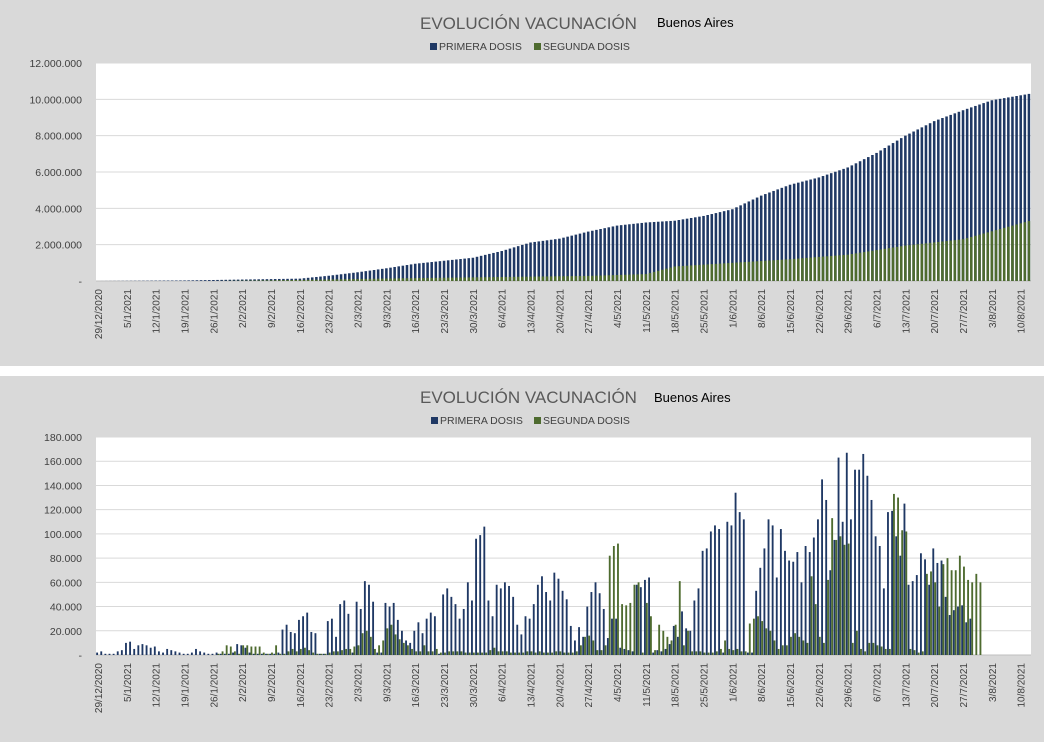  What do you see at coordinates (433, 46) in the screenshot?
I see `legend-swatch-primera` at bounding box center [433, 46].